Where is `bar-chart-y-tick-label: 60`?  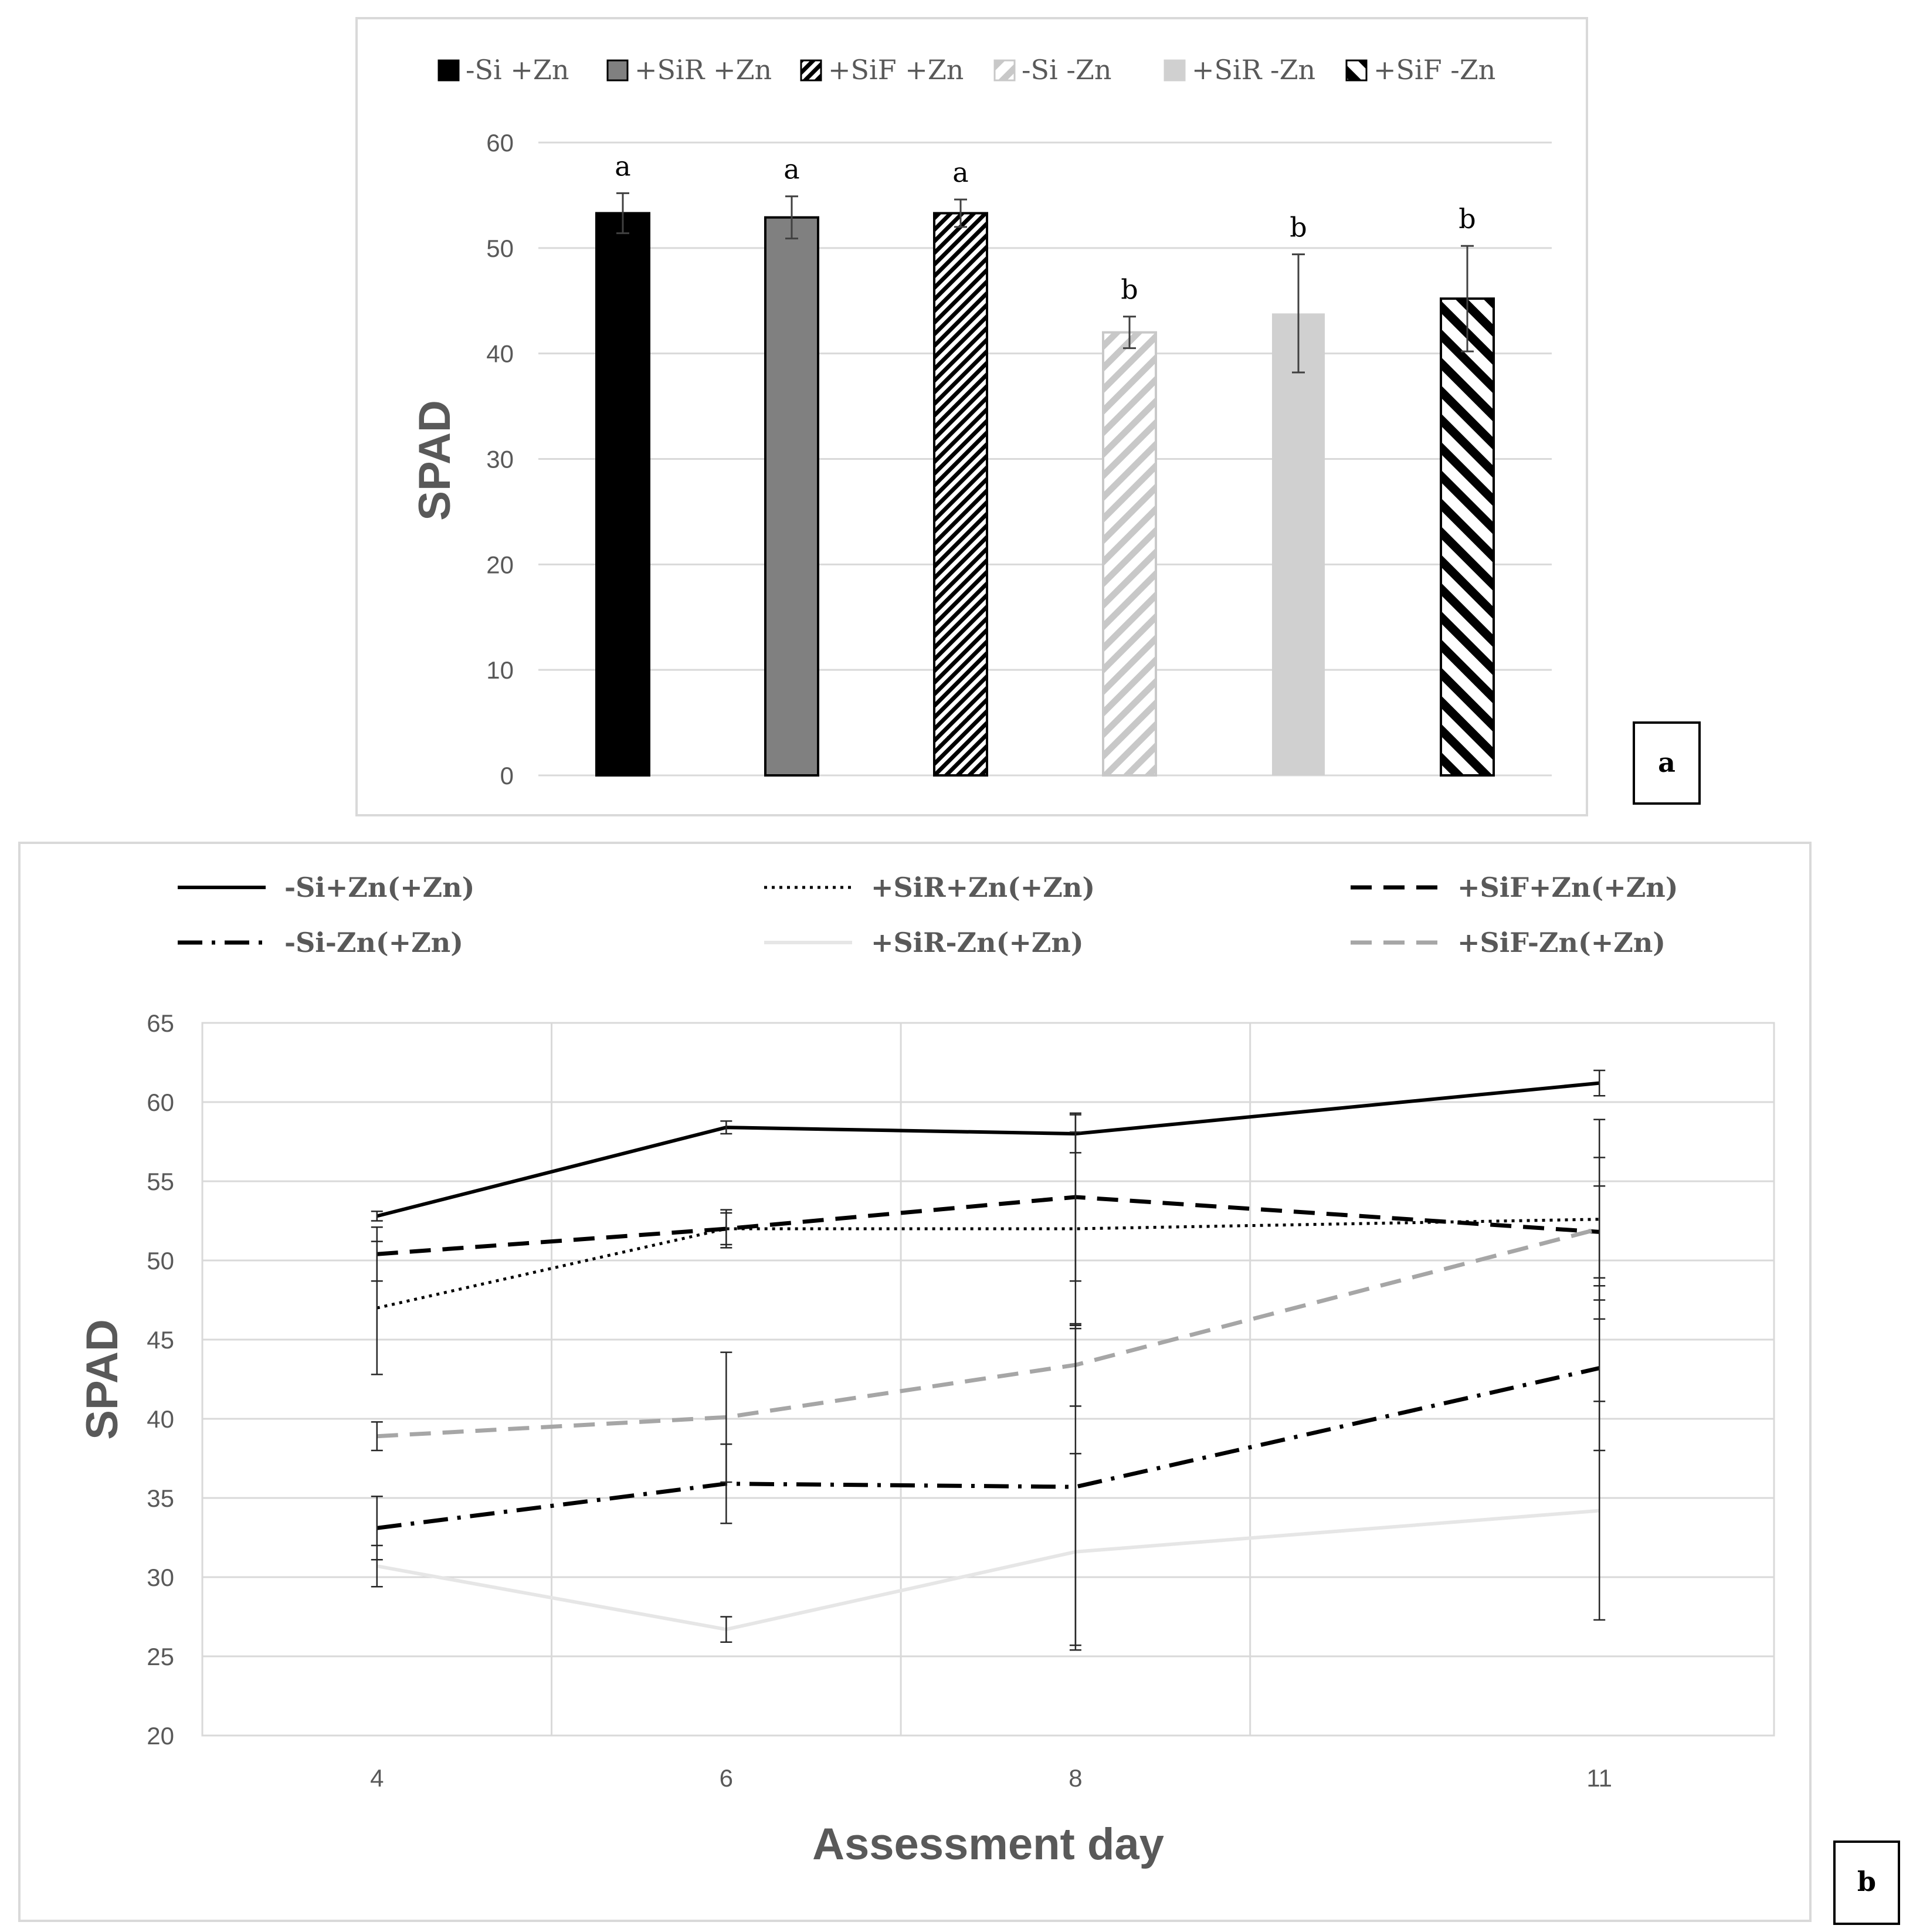
bar-chart-y-tick-label: 60 is located at coordinates (500, 143).